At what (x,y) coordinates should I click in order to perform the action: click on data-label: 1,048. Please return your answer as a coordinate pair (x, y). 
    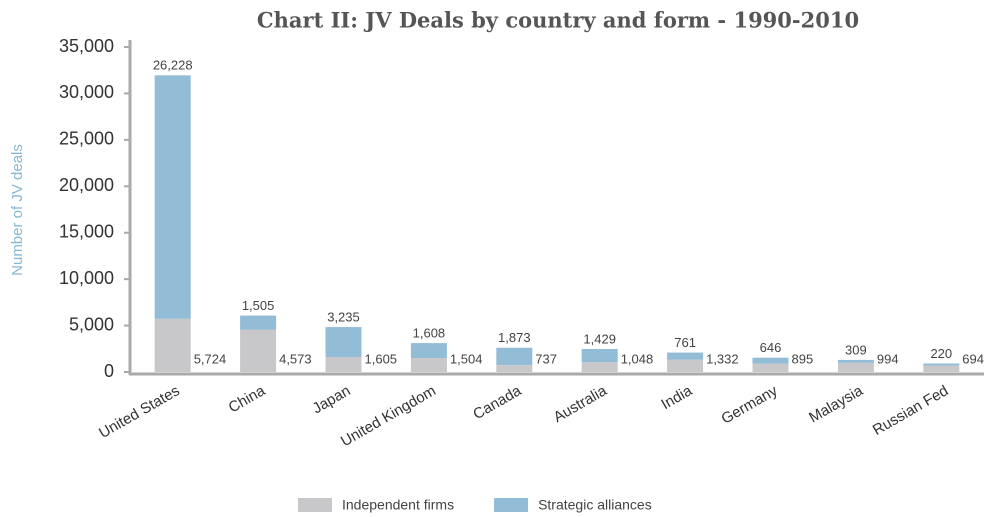
    Looking at the image, I should click on (637, 358).